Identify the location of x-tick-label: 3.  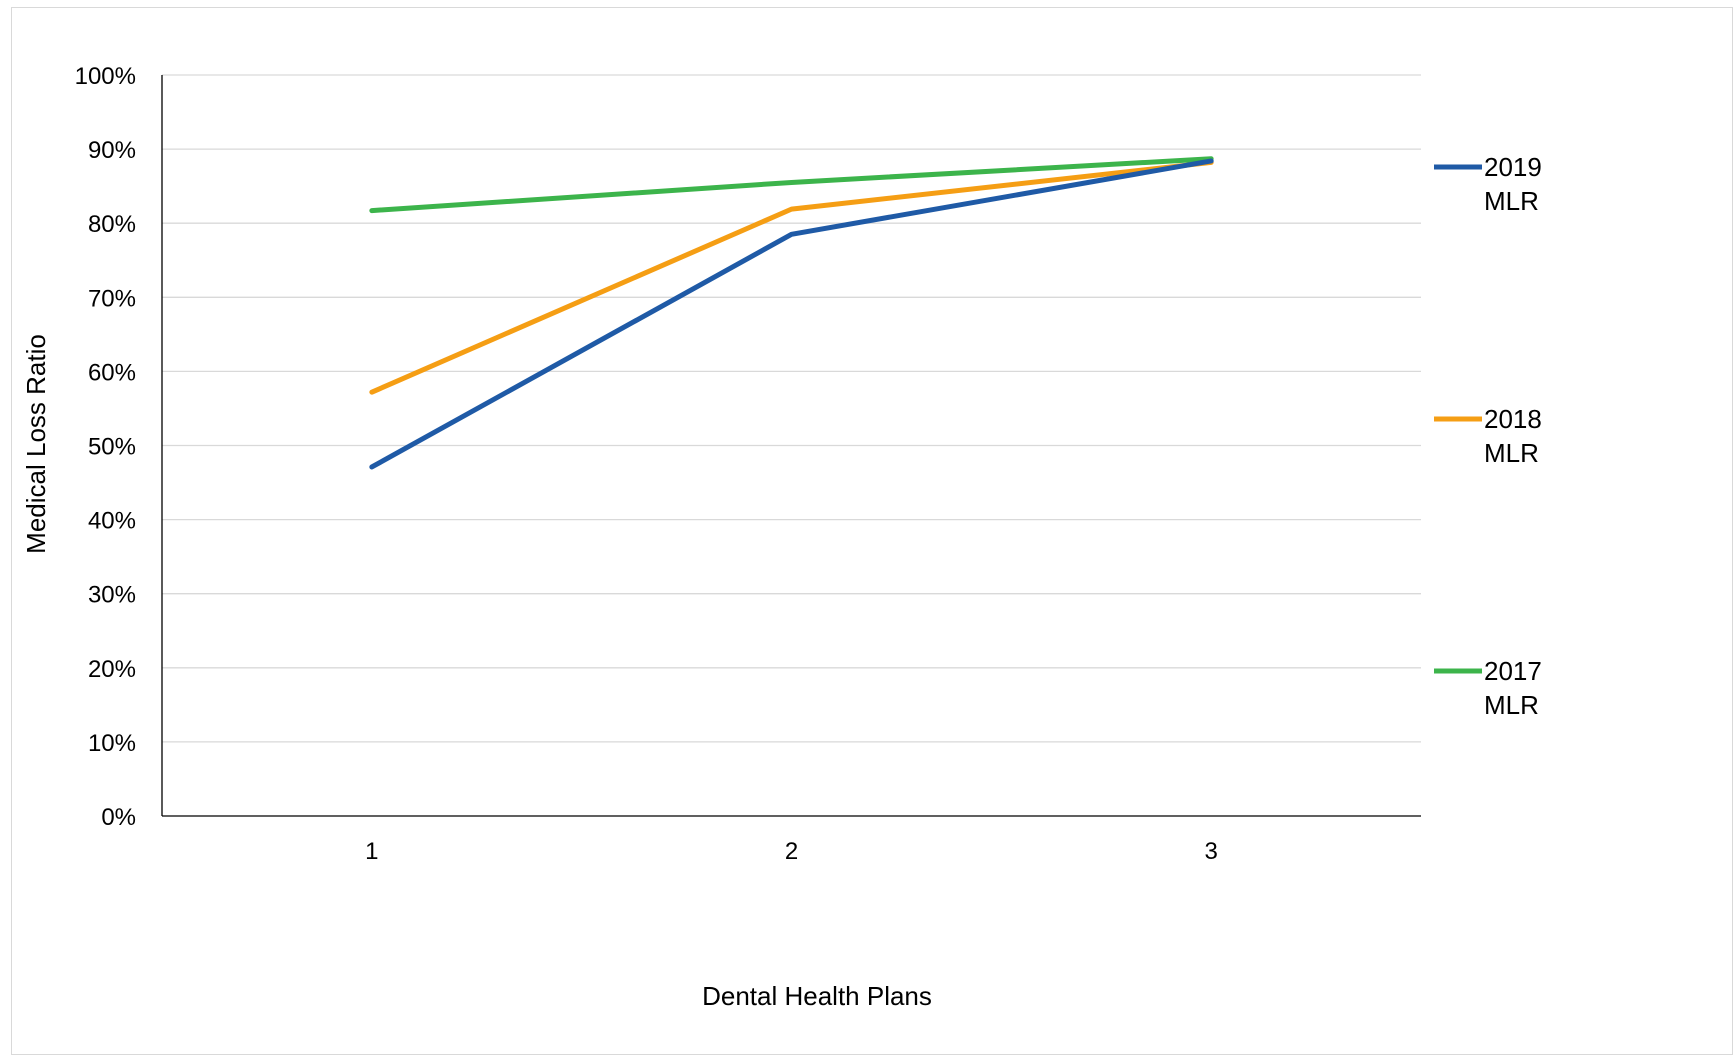
(1210, 851).